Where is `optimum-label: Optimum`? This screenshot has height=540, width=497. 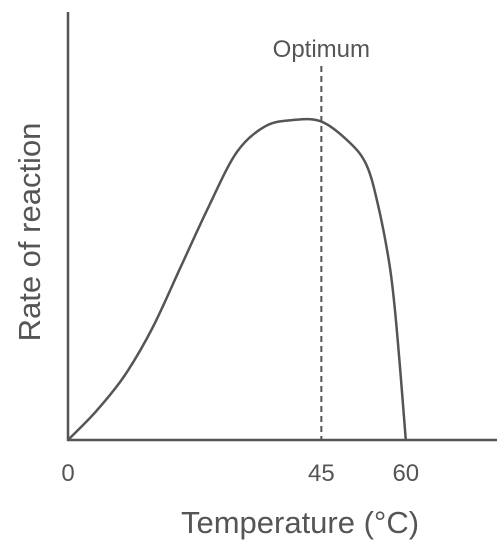 optimum-label: Optimum is located at coordinates (321, 49).